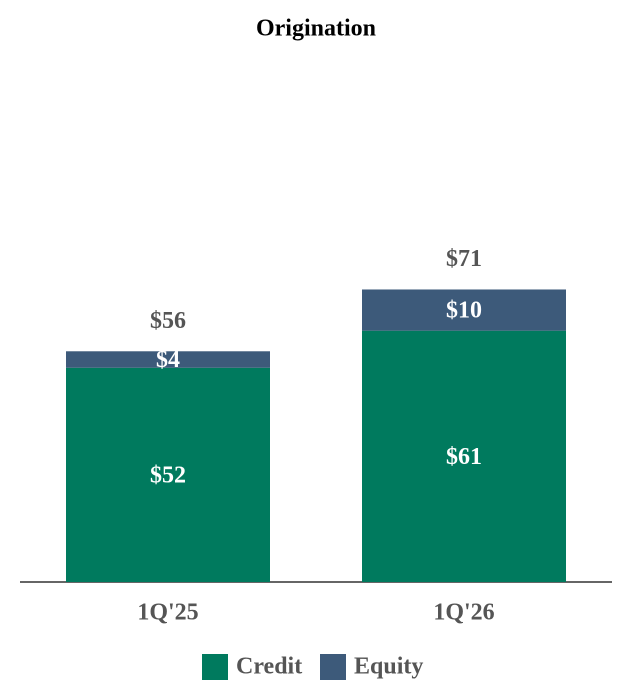  I want to click on value-label: $10, so click(464, 311).